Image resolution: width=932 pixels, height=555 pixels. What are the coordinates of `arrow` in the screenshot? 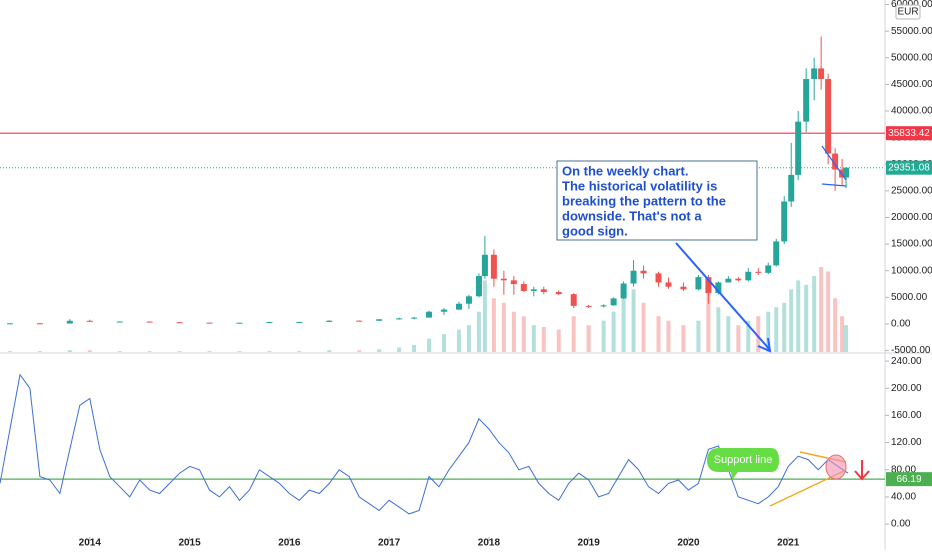 It's located at (723, 296).